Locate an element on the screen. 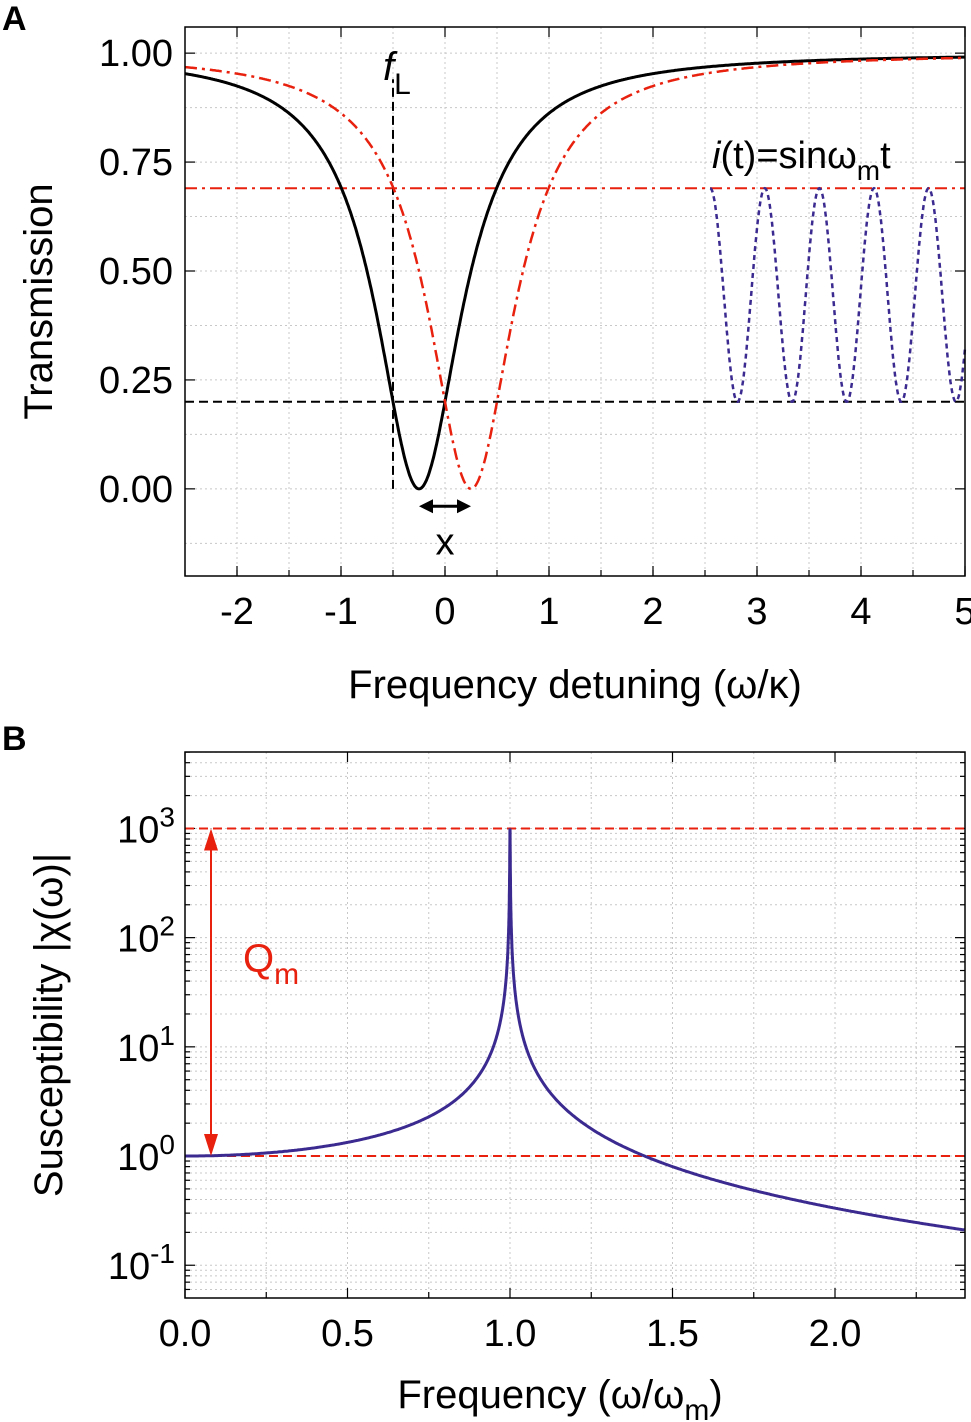  panel-a-label: A is located at coordinates (14, 19).